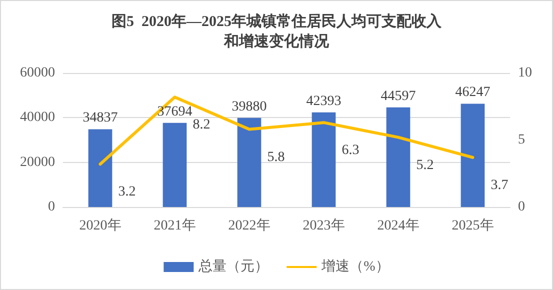 The width and height of the screenshot is (553, 290). Describe the element at coordinates (175, 226) in the screenshot. I see `x-tick-label: 2021年` at that location.